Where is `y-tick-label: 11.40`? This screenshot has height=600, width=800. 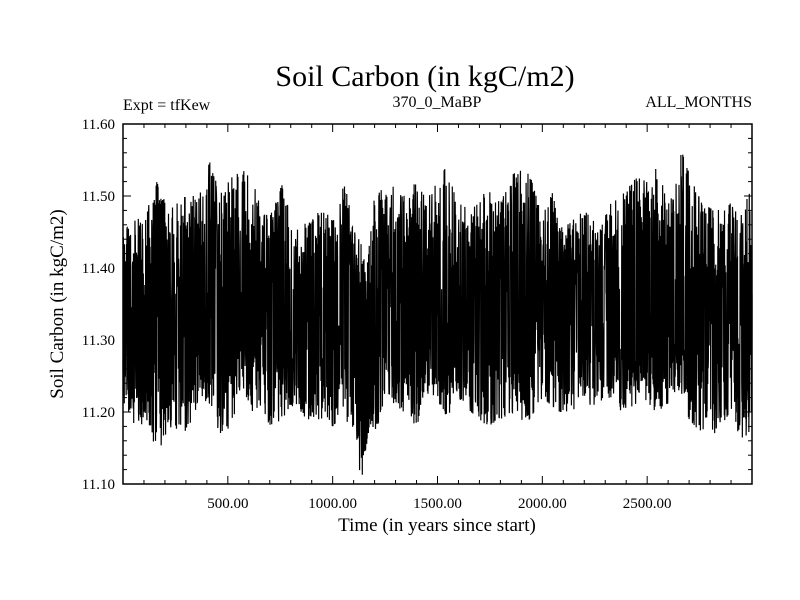
y-tick-label: 11.40 is located at coordinates (98, 269).